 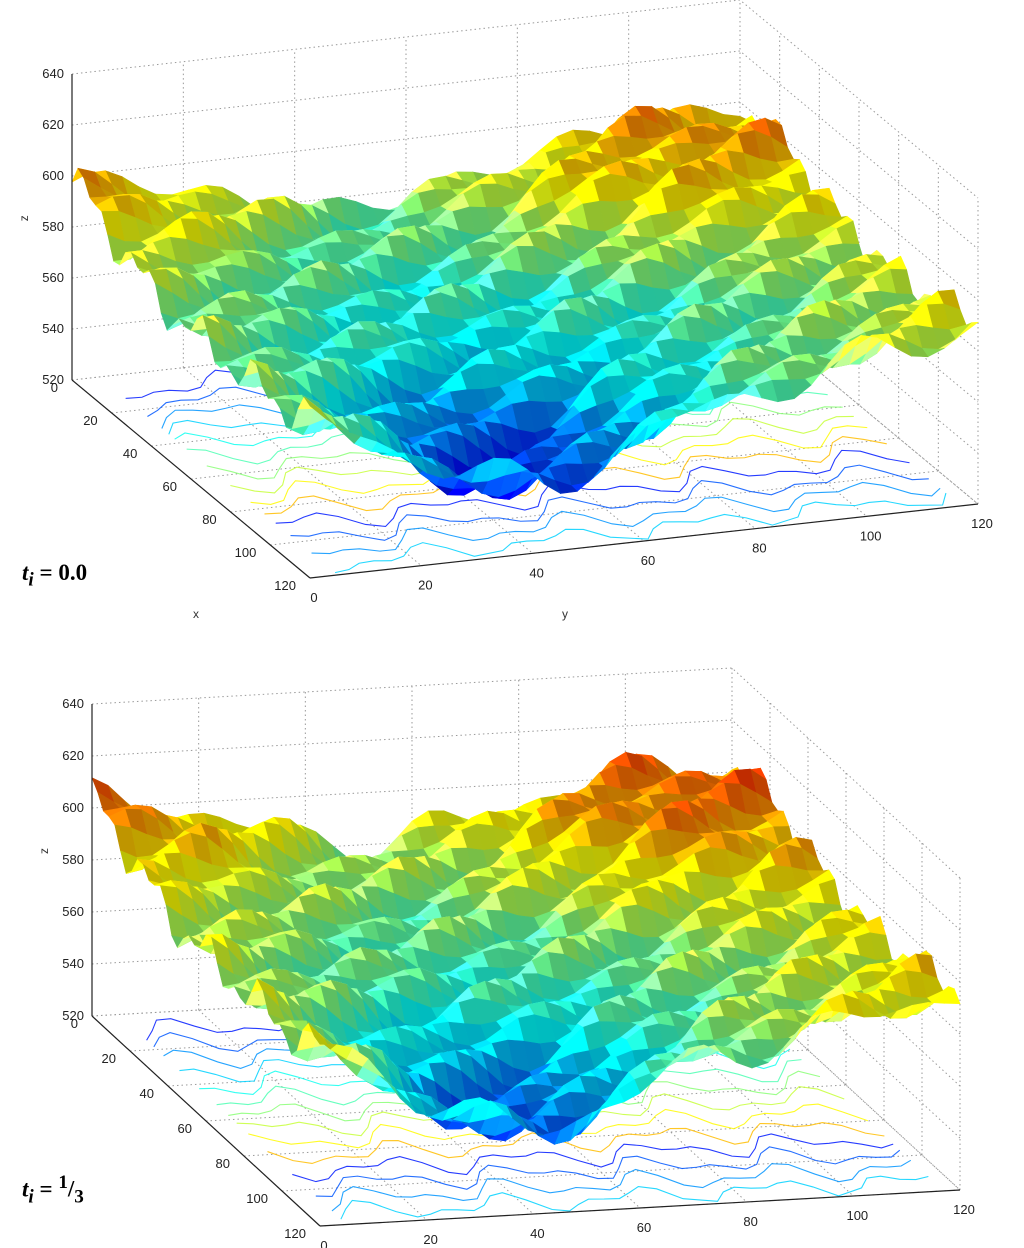 I want to click on panel-label: ti = 0.0, so click(x=55, y=575).